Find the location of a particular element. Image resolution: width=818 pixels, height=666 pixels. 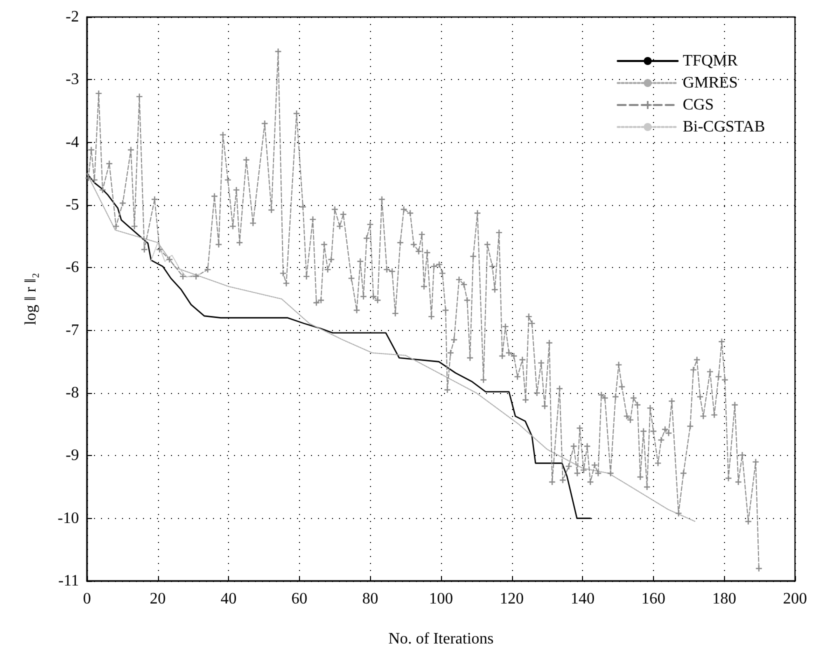

y-tick-label: -8 is located at coordinates (72, 393).